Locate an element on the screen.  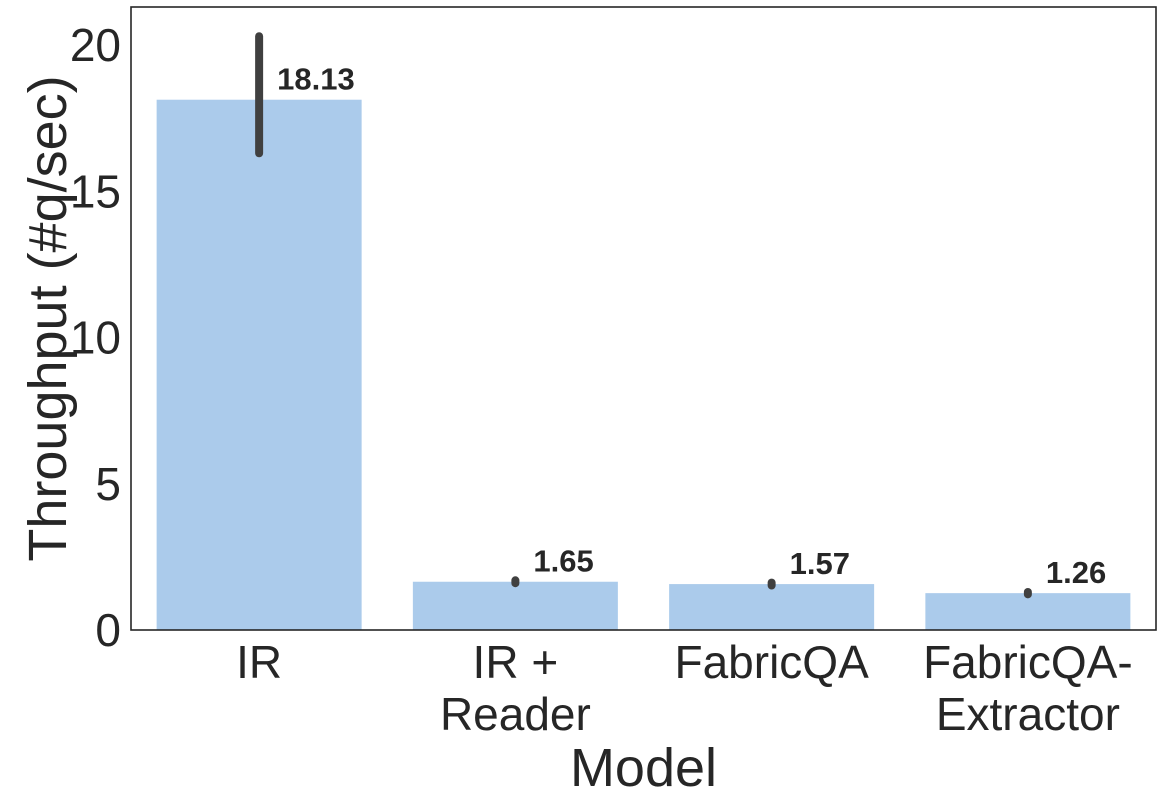
y-axis-label: Throughput (#q/sec) is located at coordinates (48, 318).